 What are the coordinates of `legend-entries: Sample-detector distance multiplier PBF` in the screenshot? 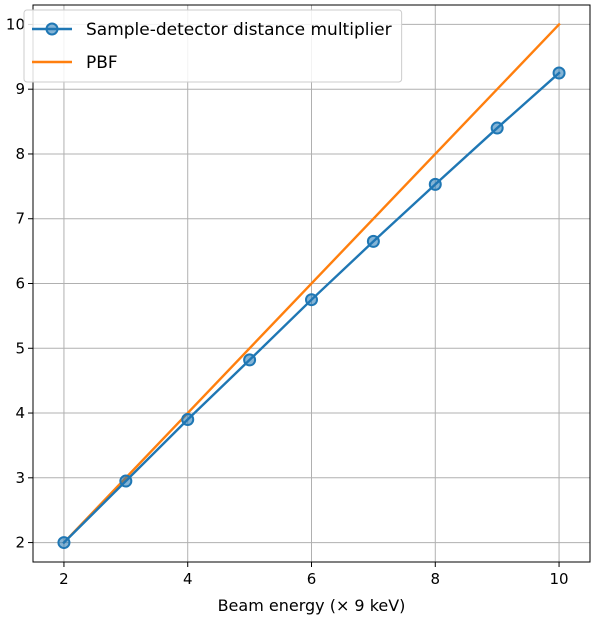 It's located at (212, 46).